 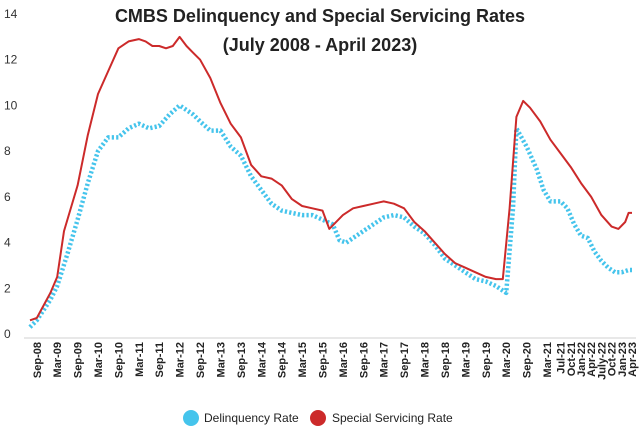 What do you see at coordinates (623, 359) in the screenshot?
I see `x-tick-label: Jan-23` at bounding box center [623, 359].